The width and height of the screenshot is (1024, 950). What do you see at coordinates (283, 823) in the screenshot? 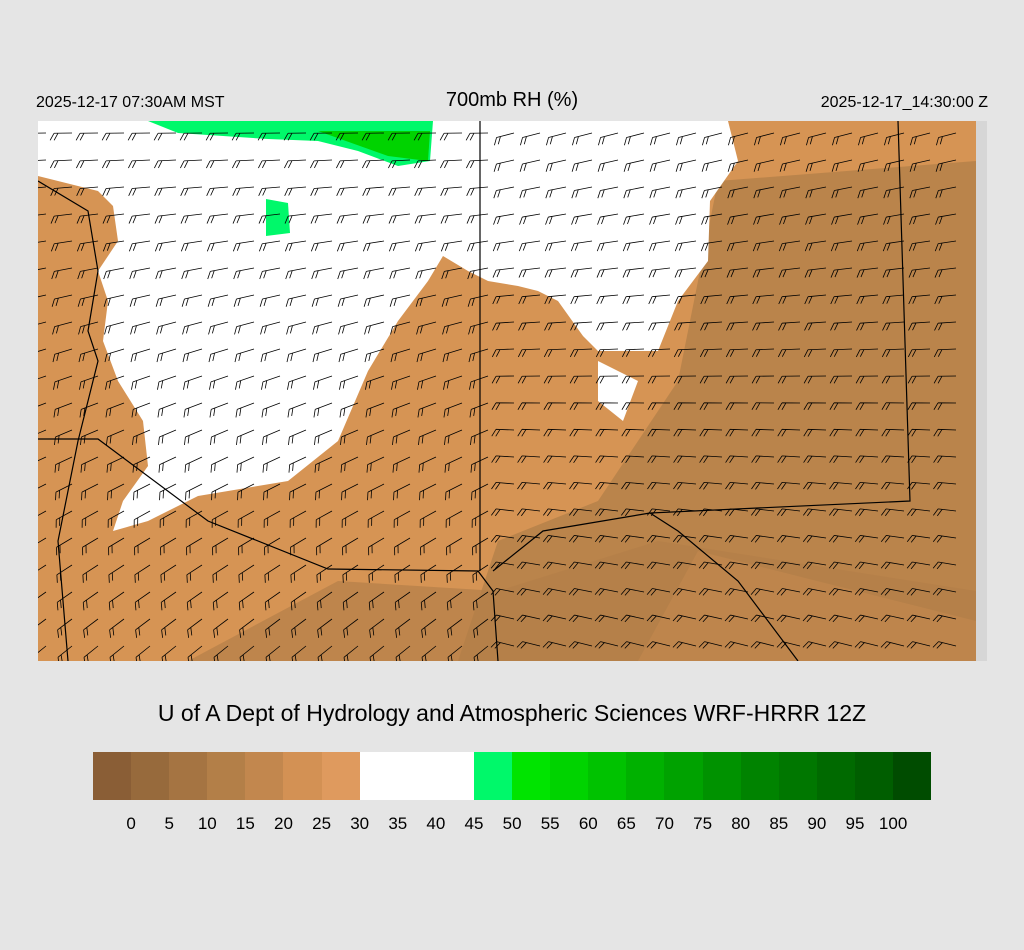
I see `colorbar-tick-label: 20` at bounding box center [283, 823].